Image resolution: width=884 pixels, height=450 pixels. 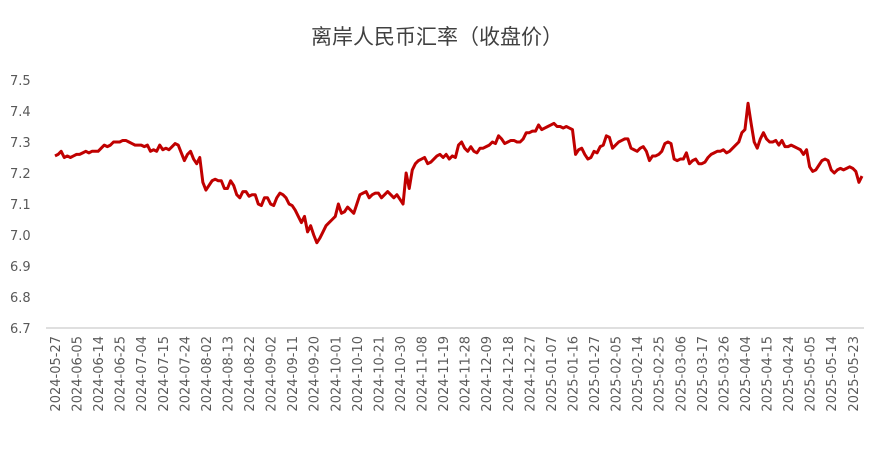 What do you see at coordinates (20, 236) in the screenshot?
I see `y-tick-label: 7.0` at bounding box center [20, 236].